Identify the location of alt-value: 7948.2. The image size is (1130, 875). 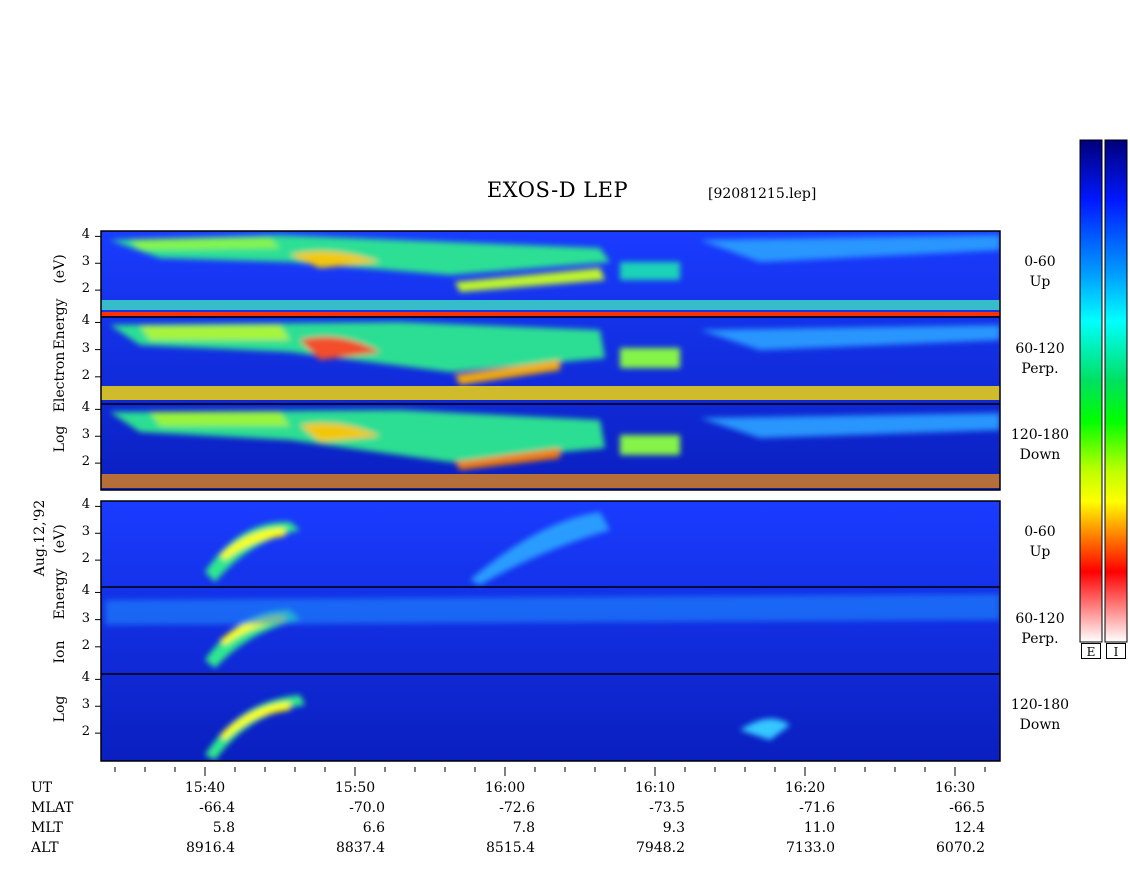
(660, 848).